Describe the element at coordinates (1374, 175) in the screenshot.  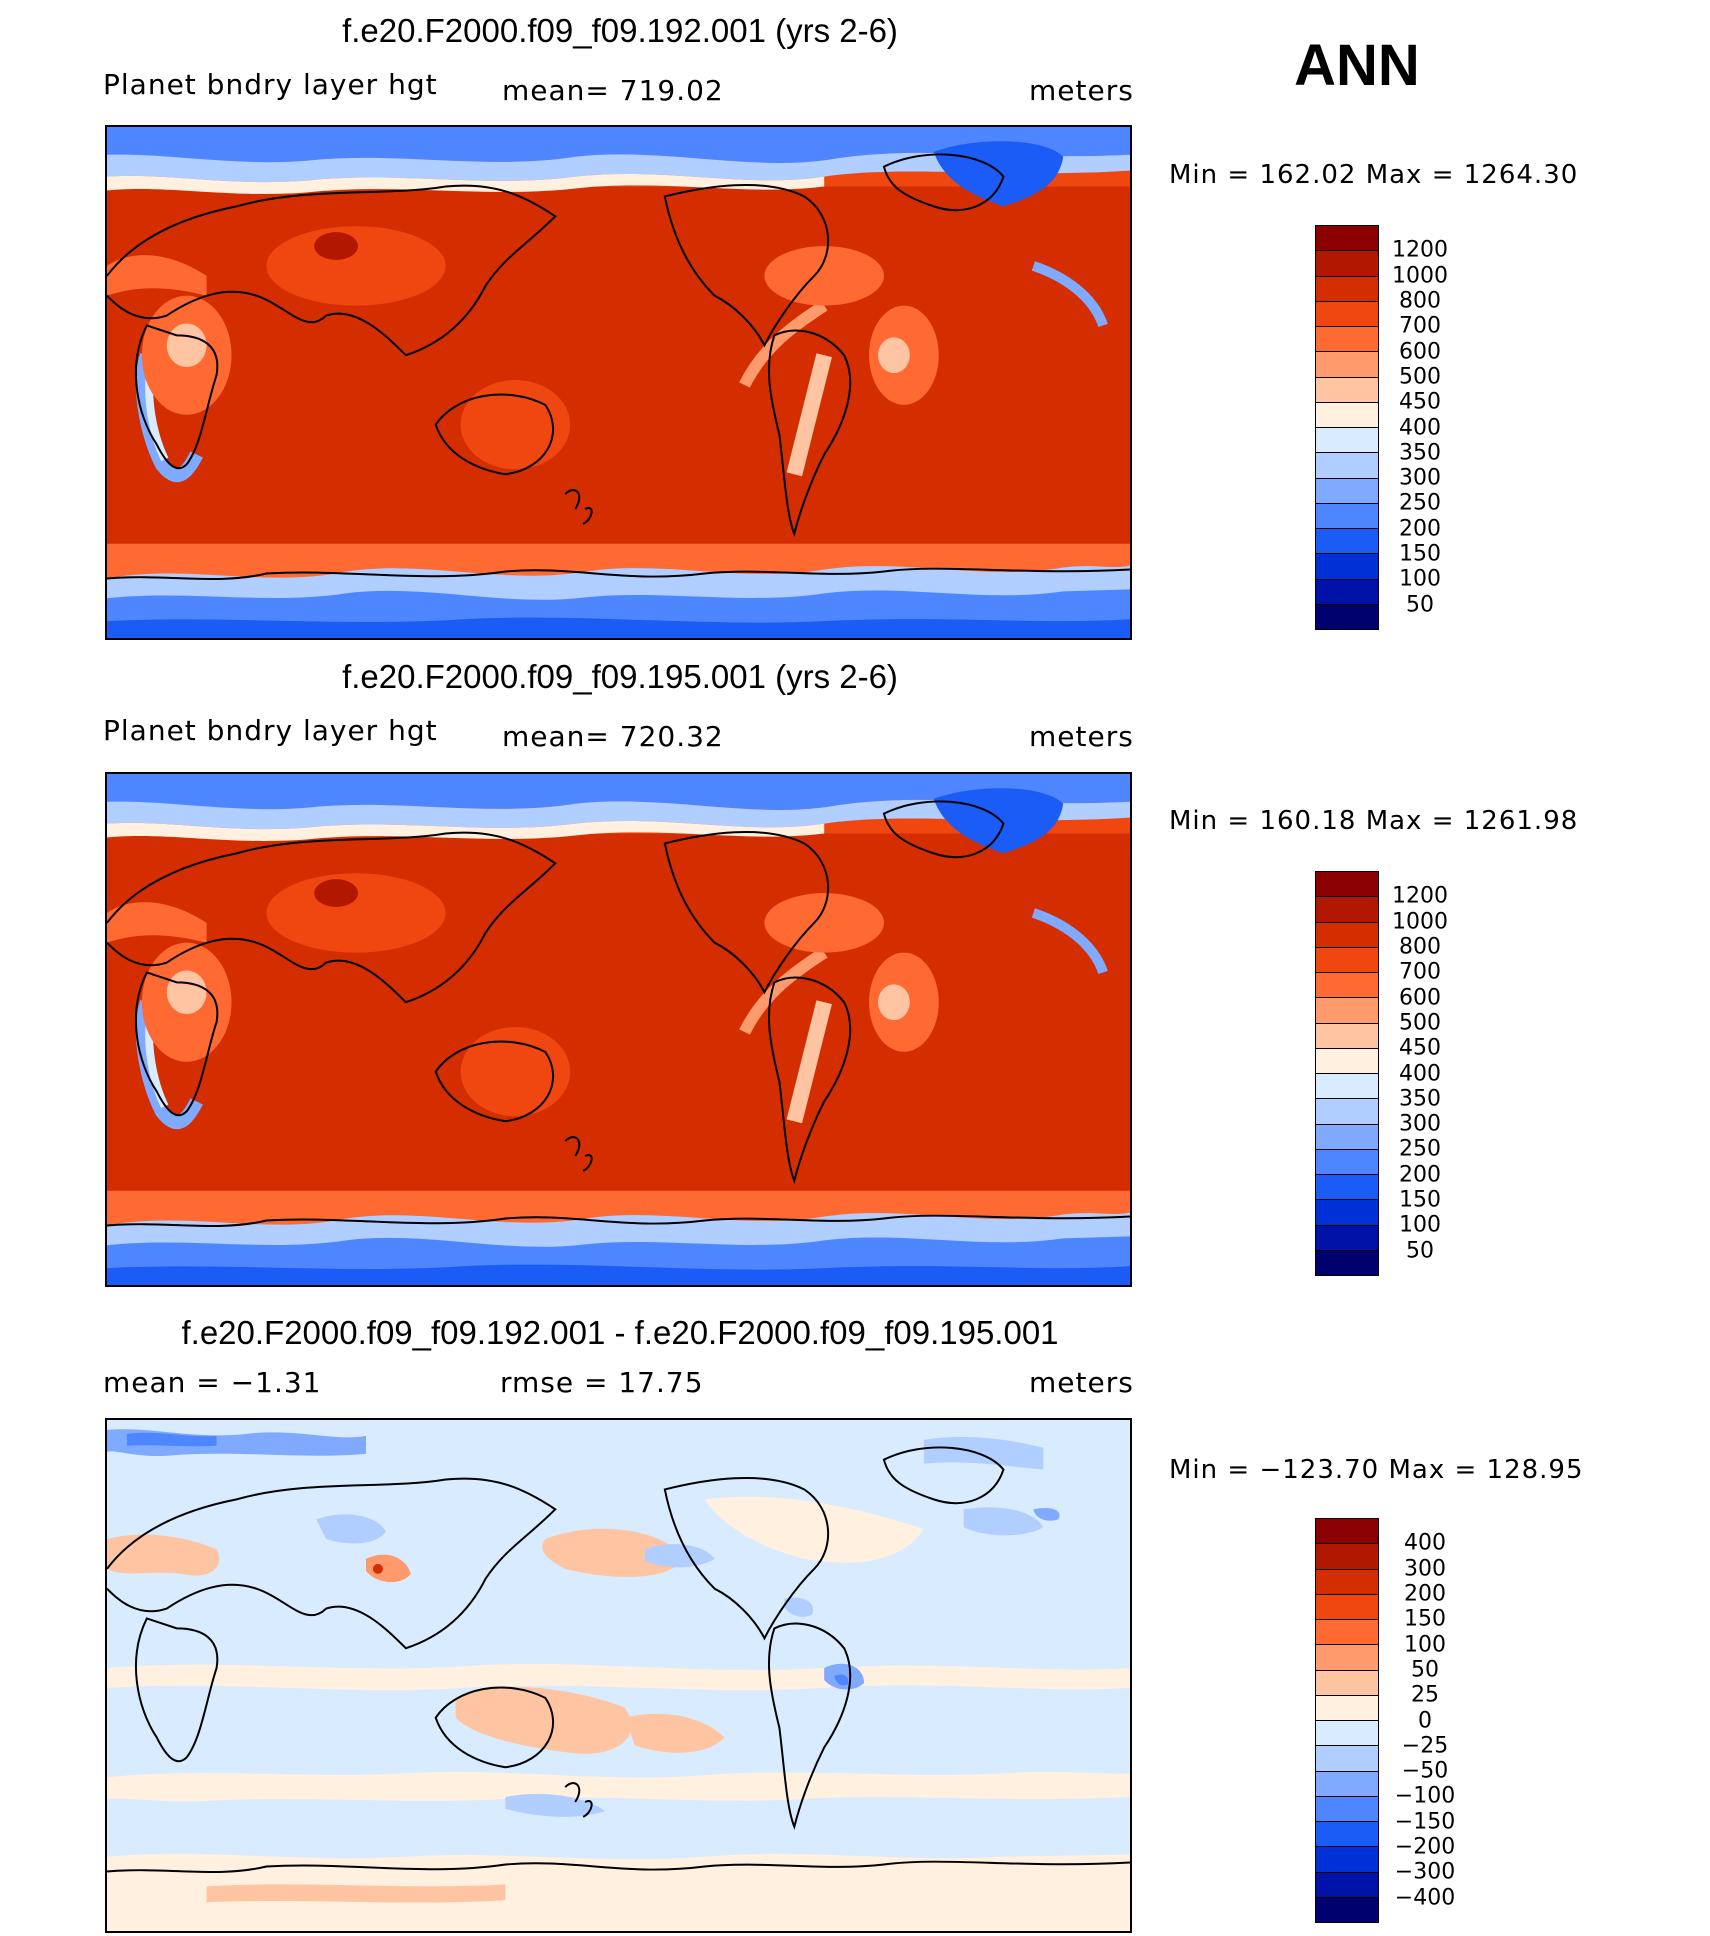
I see `panel-1-minmax: Min = 162.02 Max = 1264.30` at that location.